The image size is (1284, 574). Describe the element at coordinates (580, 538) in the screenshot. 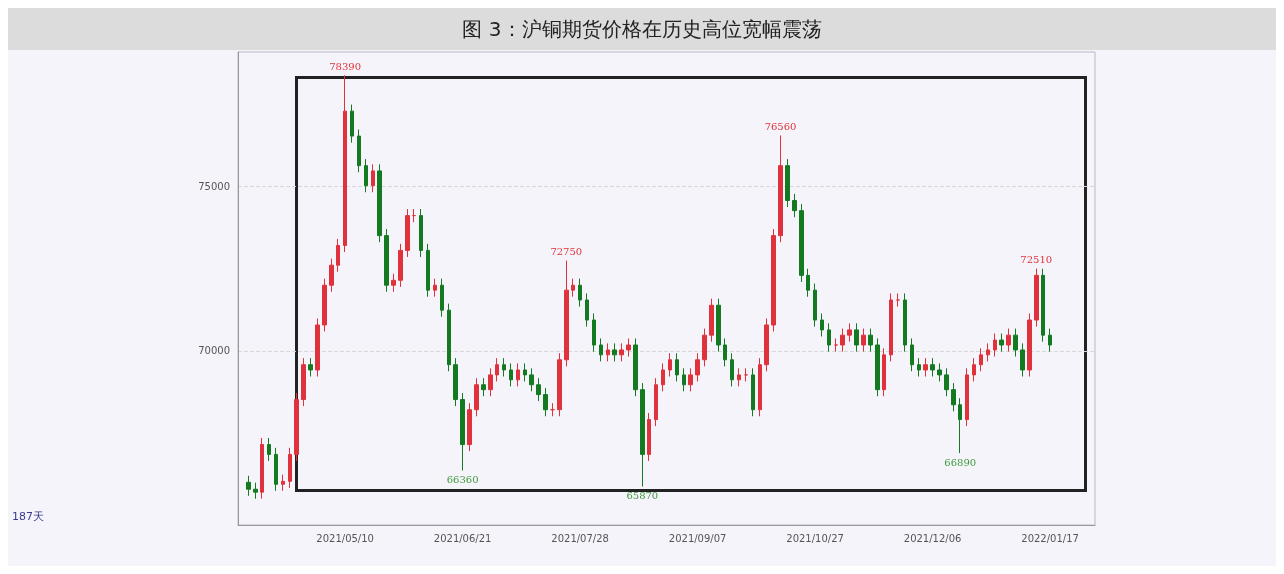

I see `x-tick-label: 2021/07/28` at that location.